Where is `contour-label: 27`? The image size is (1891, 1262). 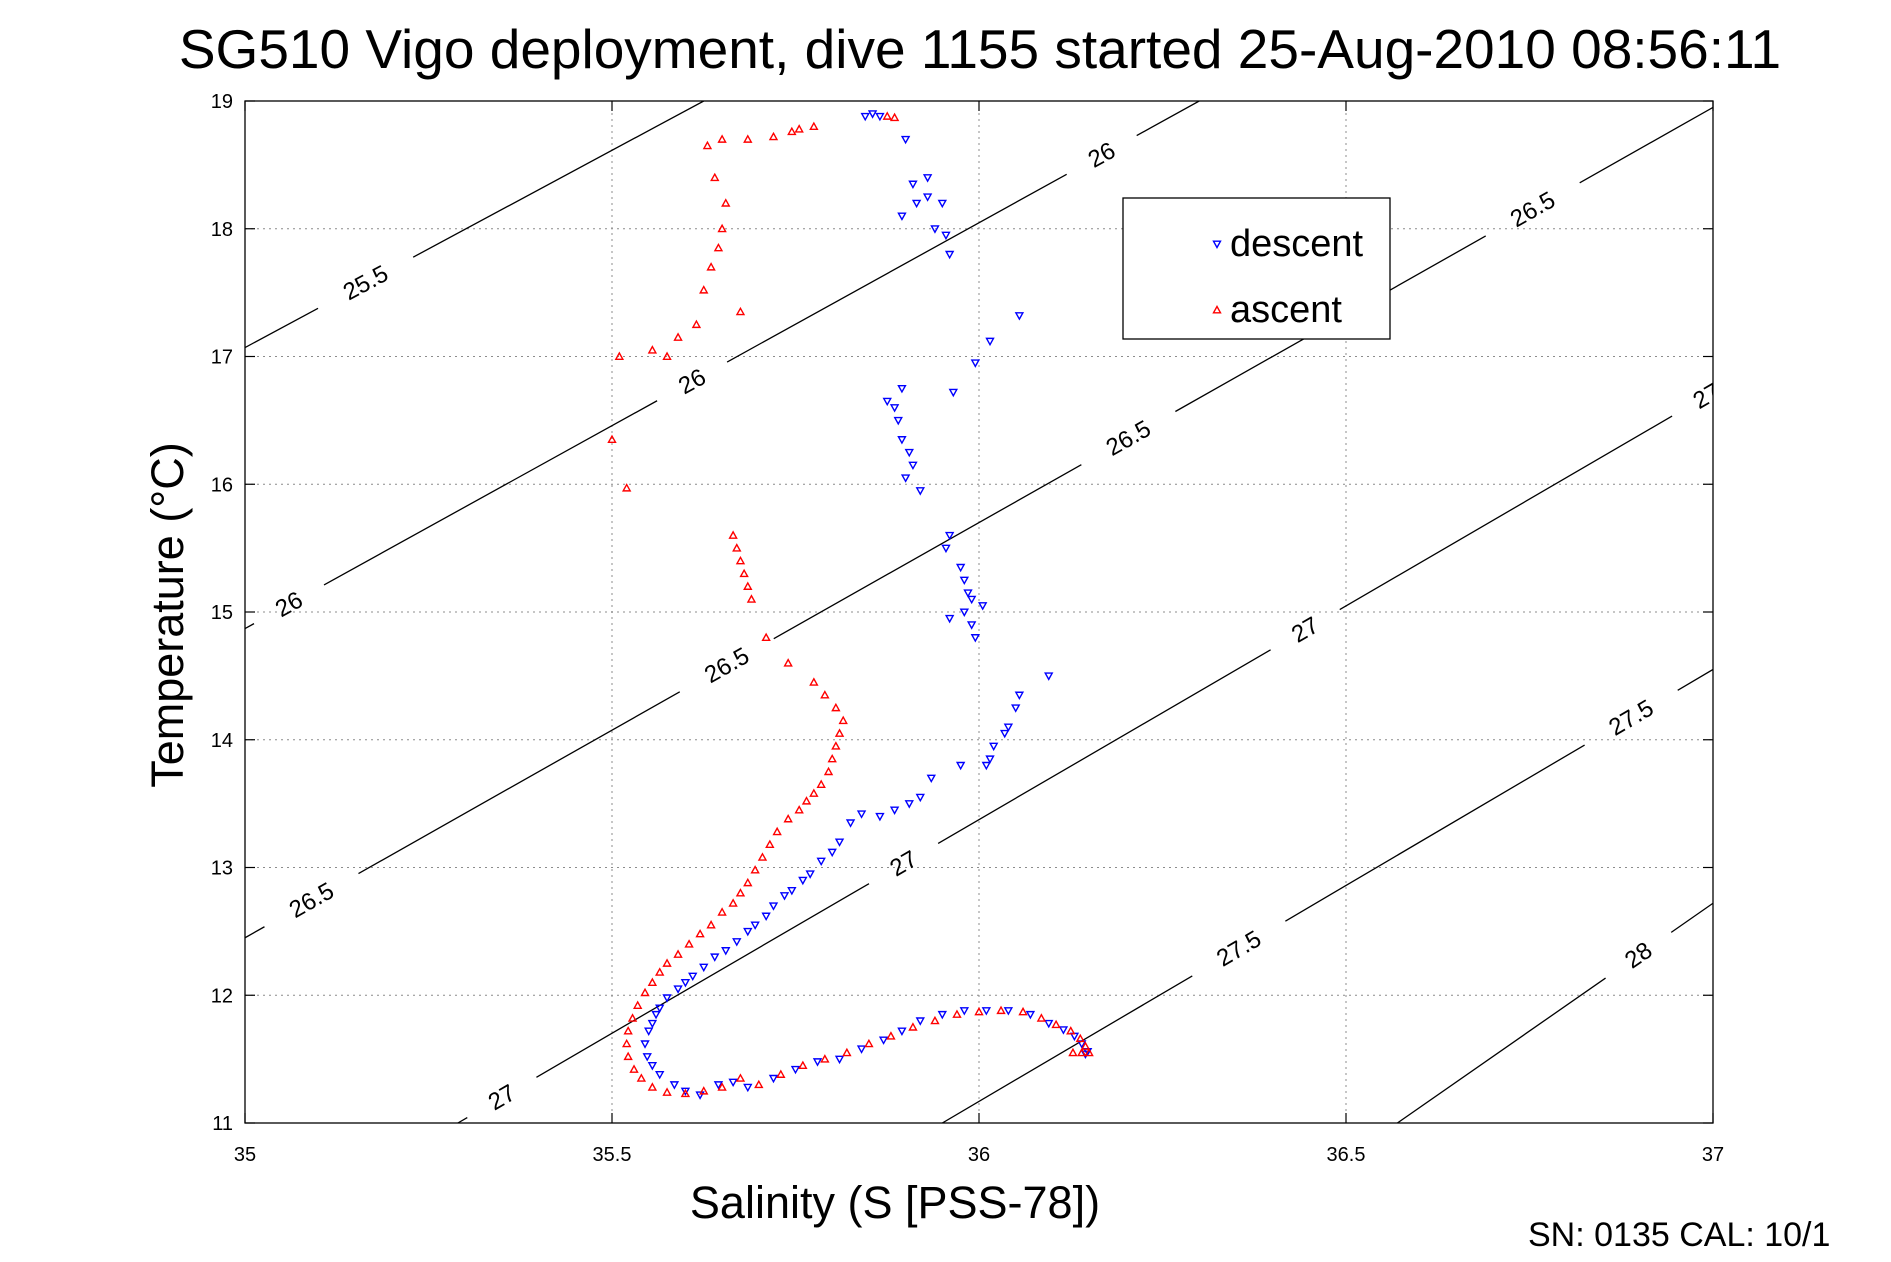 contour-label: 27 is located at coordinates (502, 1097).